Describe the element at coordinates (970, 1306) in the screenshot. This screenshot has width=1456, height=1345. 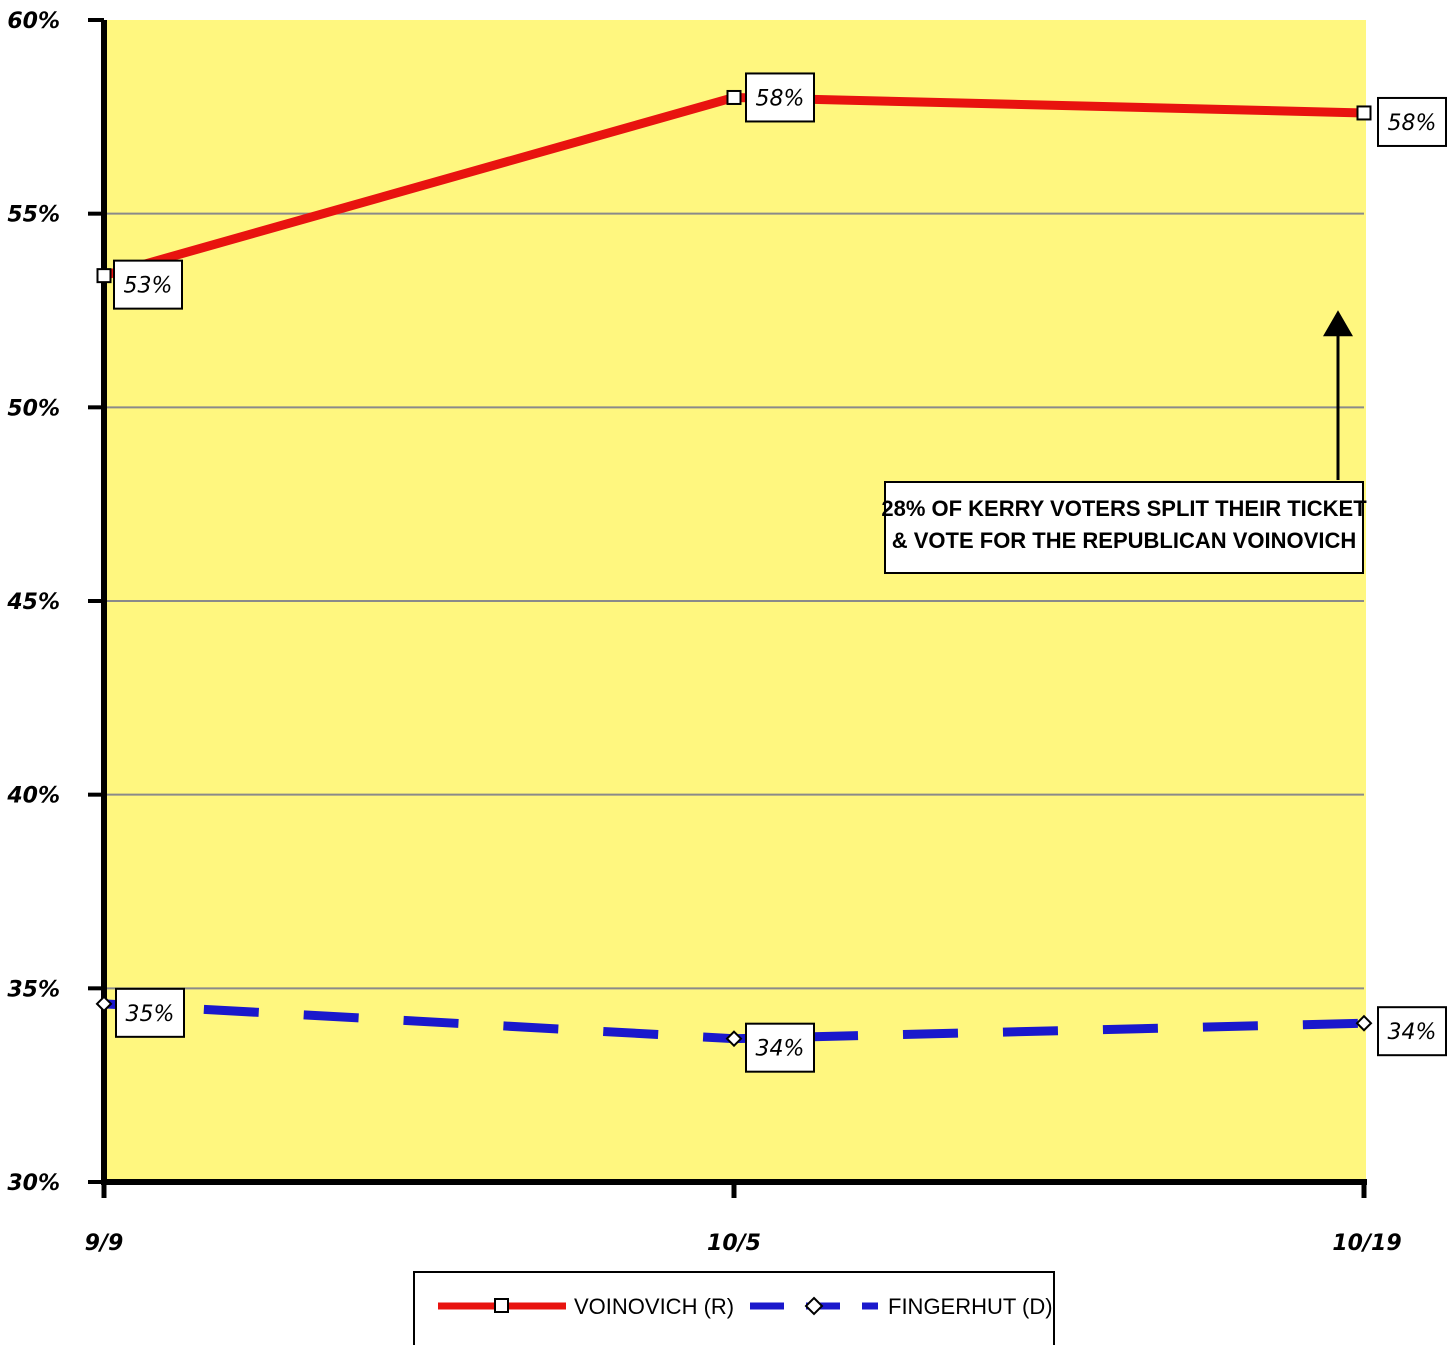
I see `legend-fingerhut-label: FINGERHUT (D)` at that location.